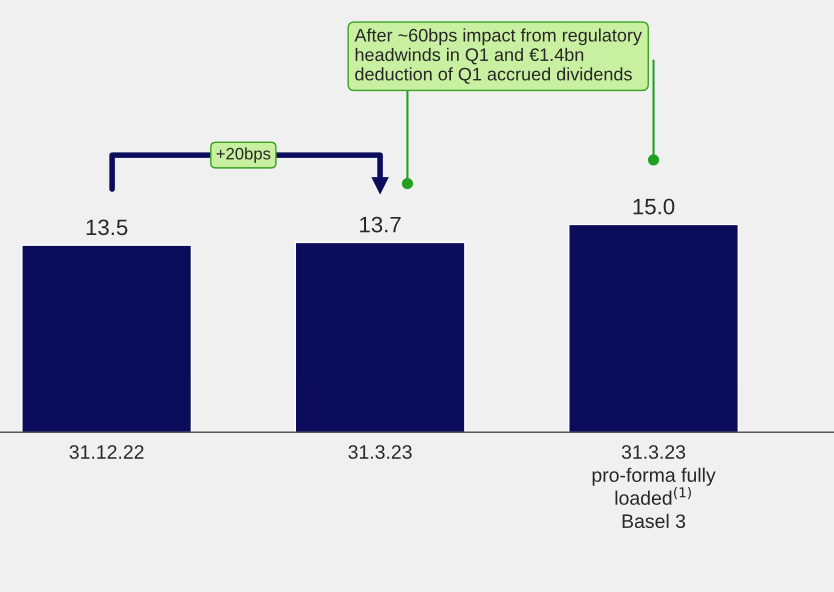 The image size is (834, 592). Describe the element at coordinates (498, 56) in the screenshot. I see `text: After ~60bps impact from regulatory headwinds in Q1 and €1.4bn deduction of Q1 accrued dividends` at that location.